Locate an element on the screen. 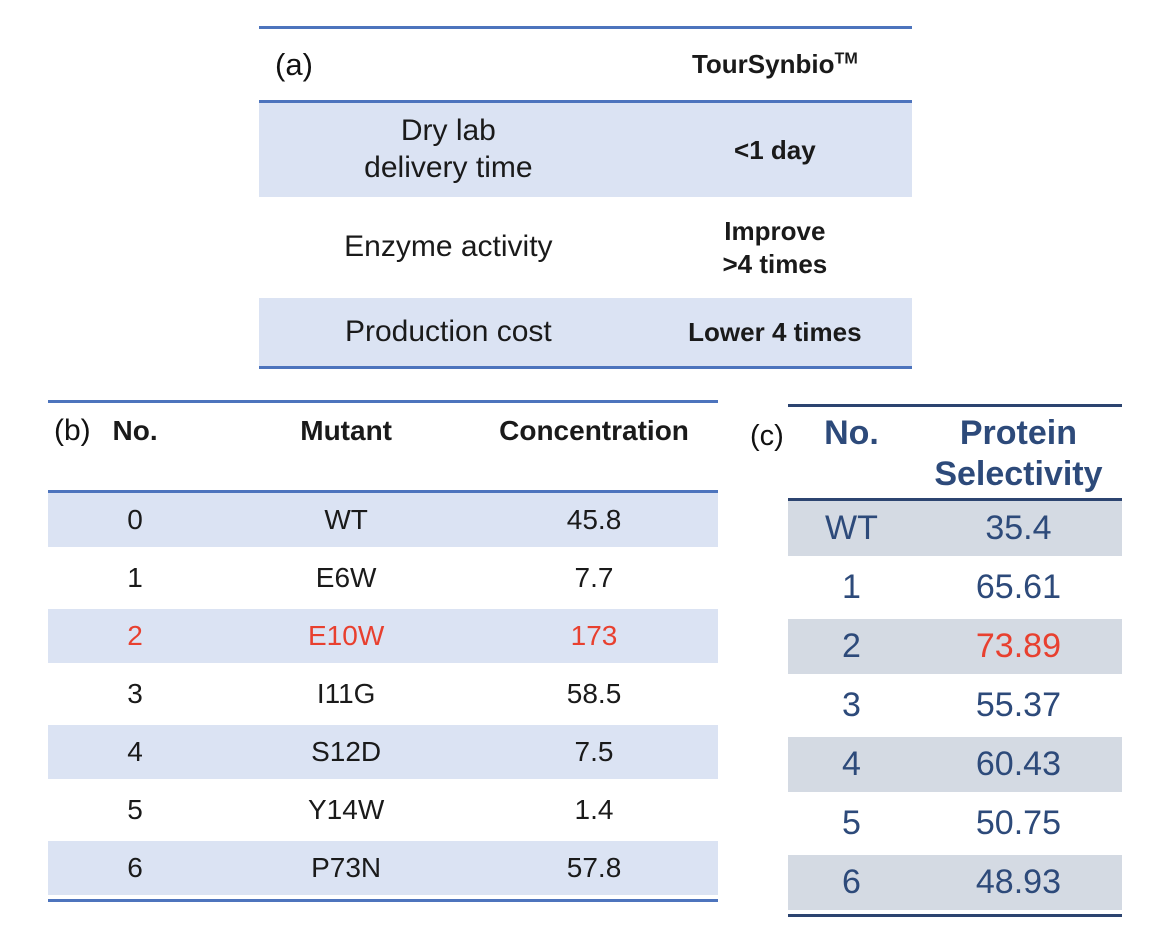 The width and height of the screenshot is (1162, 942). feature-cell: Enzyme activity is located at coordinates (448, 247).